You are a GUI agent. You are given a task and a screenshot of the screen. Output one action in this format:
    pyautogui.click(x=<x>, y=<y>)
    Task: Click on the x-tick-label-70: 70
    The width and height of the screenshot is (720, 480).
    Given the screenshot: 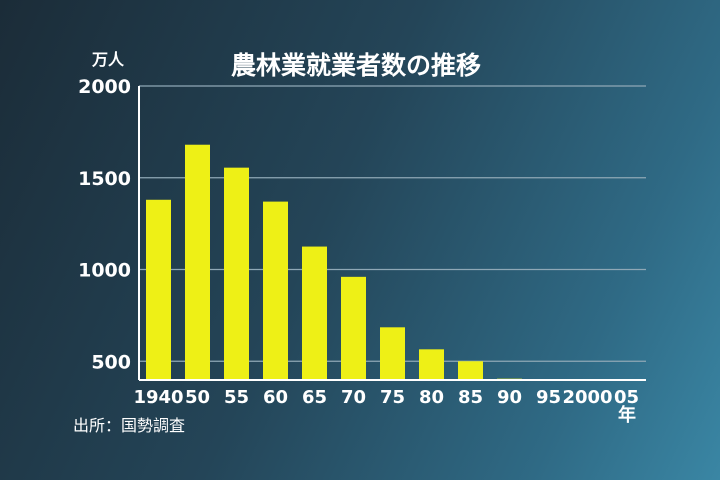 What is the action you would take?
    pyautogui.click(x=353, y=397)
    